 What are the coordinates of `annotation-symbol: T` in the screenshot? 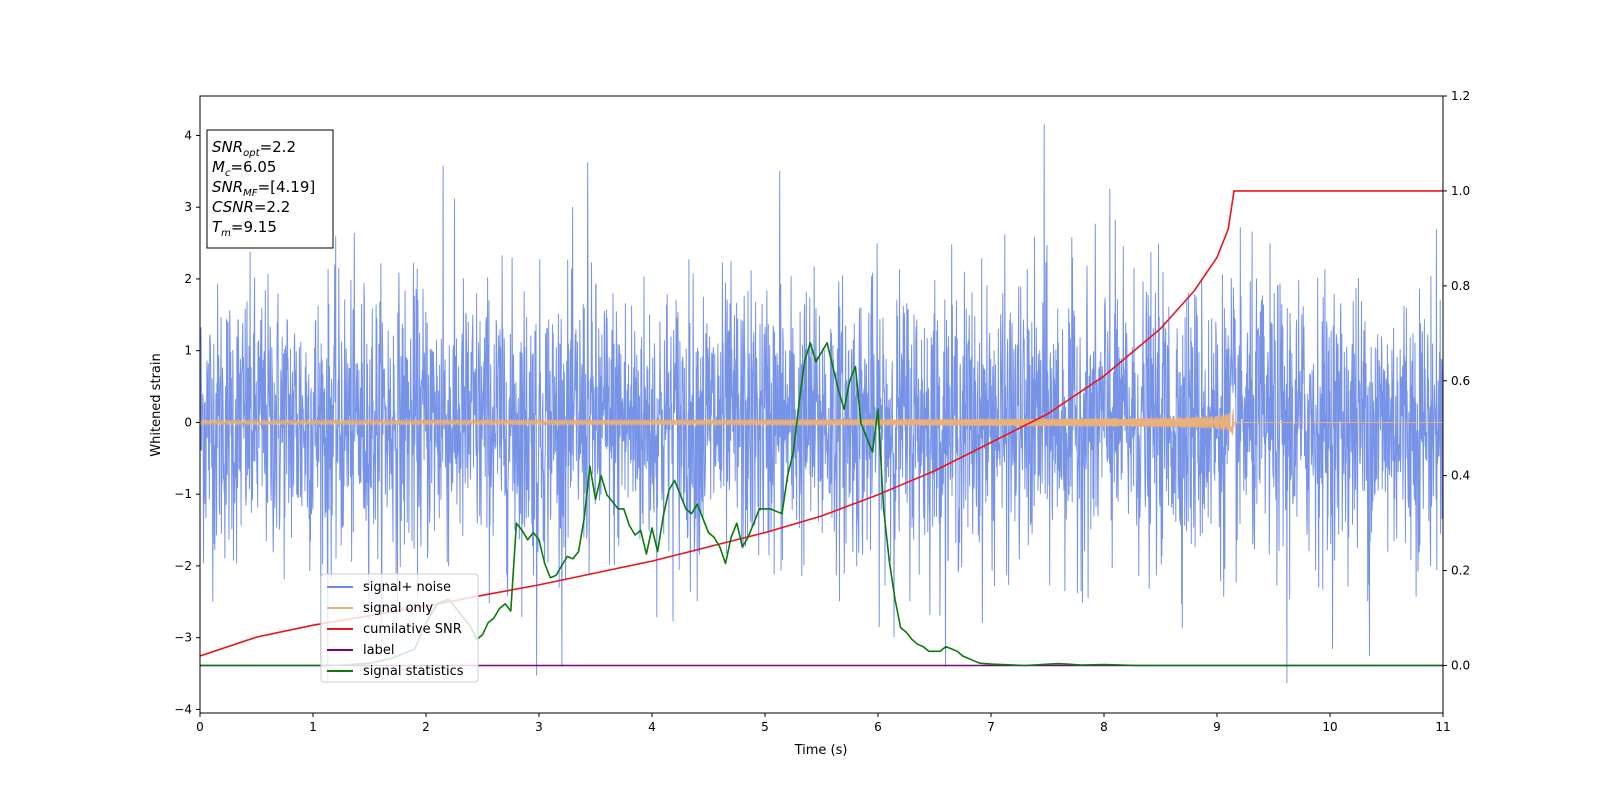 It's located at (217, 227).